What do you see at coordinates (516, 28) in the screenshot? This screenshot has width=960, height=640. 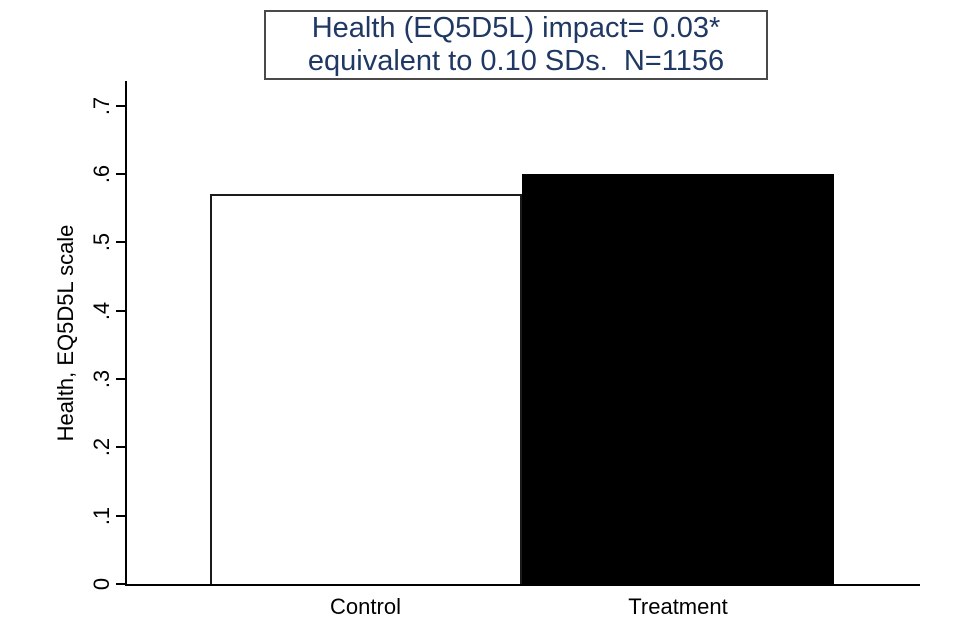 I see `chart-title-line-1: Health (EQ5D5L) impact= 0.03*` at bounding box center [516, 28].